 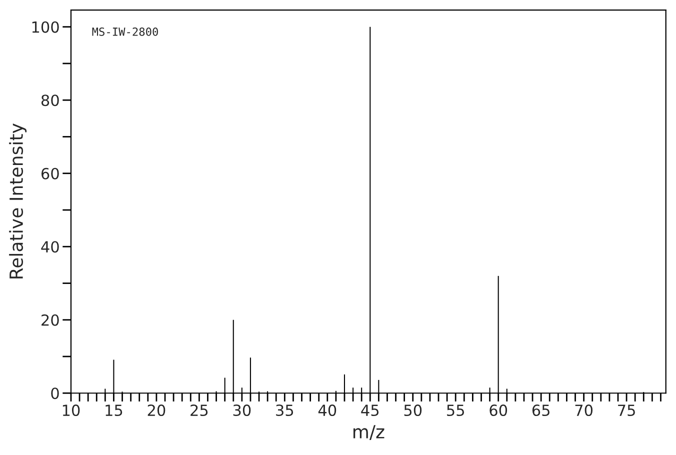 What do you see at coordinates (327, 410) in the screenshot?
I see `x-tick-label: 40` at bounding box center [327, 410].